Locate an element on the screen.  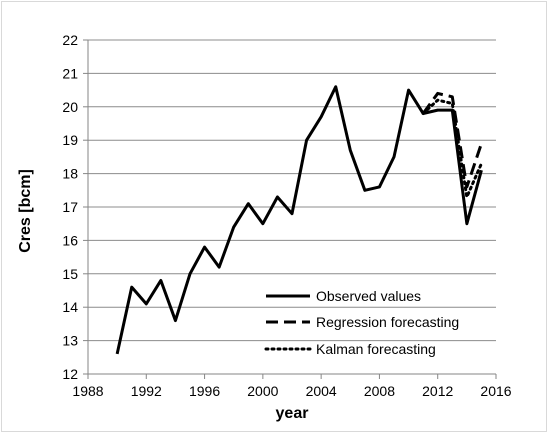
x-tick-label-1996: 1996 is located at coordinates (204, 391).